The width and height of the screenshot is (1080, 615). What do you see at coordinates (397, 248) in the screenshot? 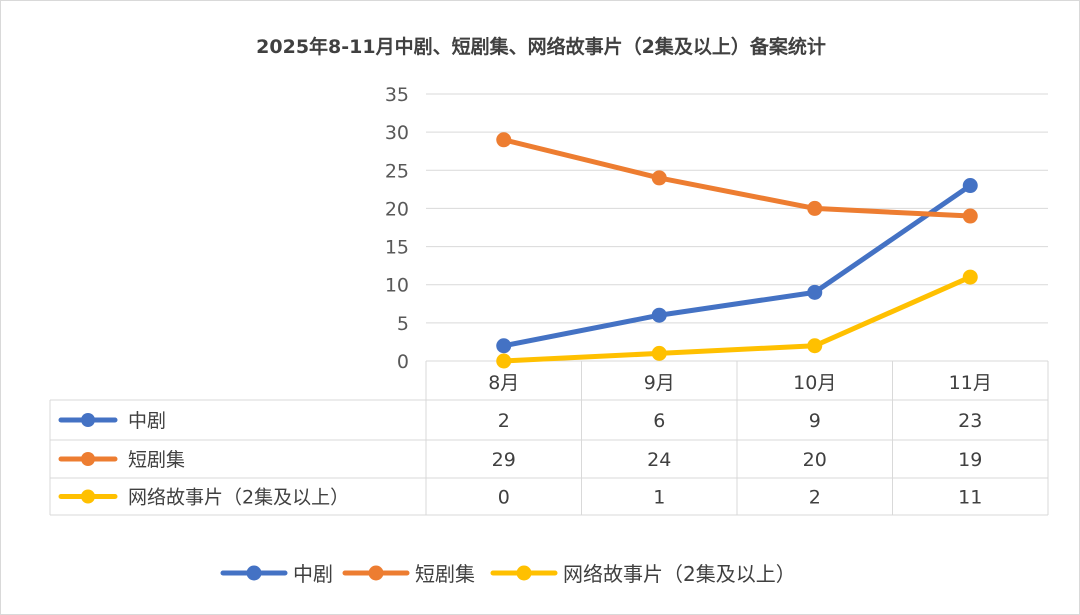
I see `y-tick-label: 15` at bounding box center [397, 248].